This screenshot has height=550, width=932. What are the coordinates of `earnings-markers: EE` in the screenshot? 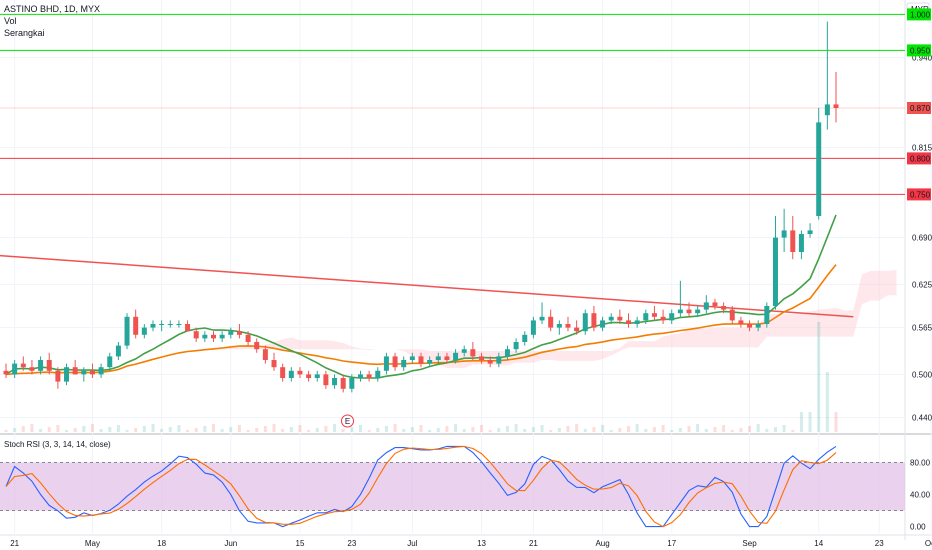 It's located at (636, 421).